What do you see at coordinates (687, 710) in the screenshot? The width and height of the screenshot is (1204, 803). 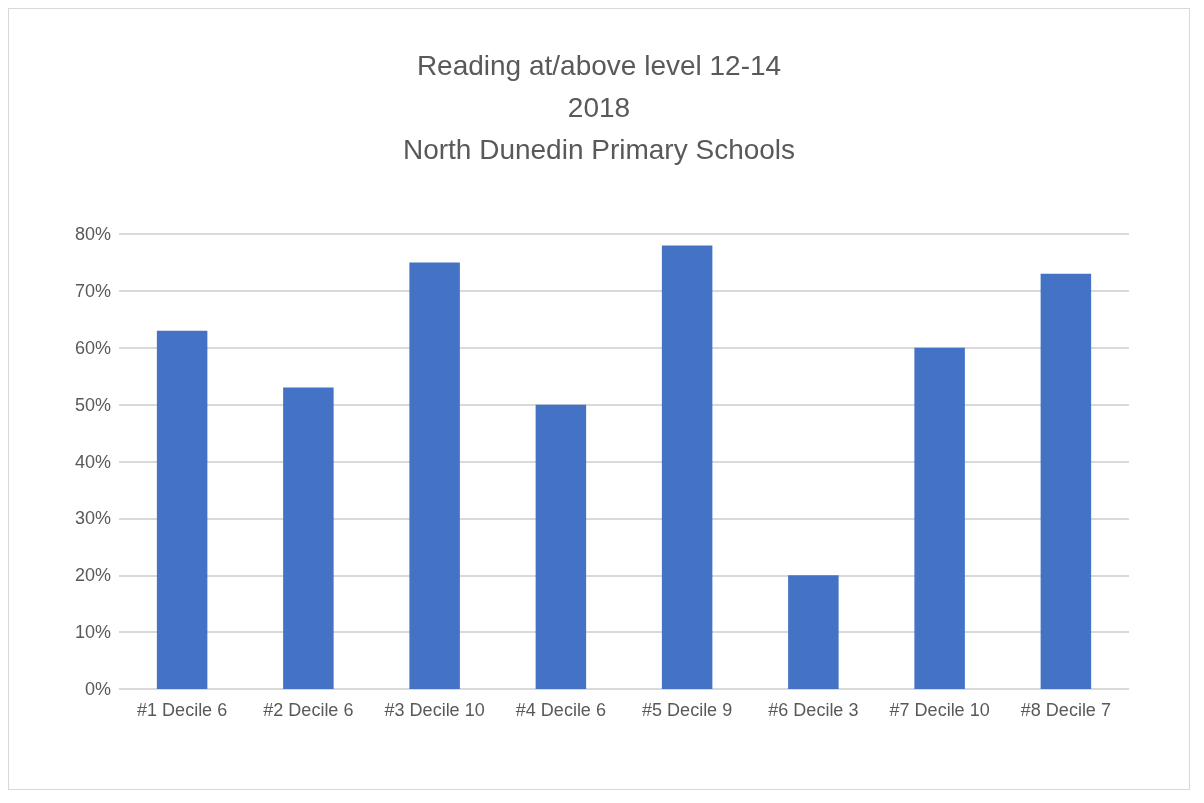 I see `x-tick-label: #5 Decile 9` at bounding box center [687, 710].